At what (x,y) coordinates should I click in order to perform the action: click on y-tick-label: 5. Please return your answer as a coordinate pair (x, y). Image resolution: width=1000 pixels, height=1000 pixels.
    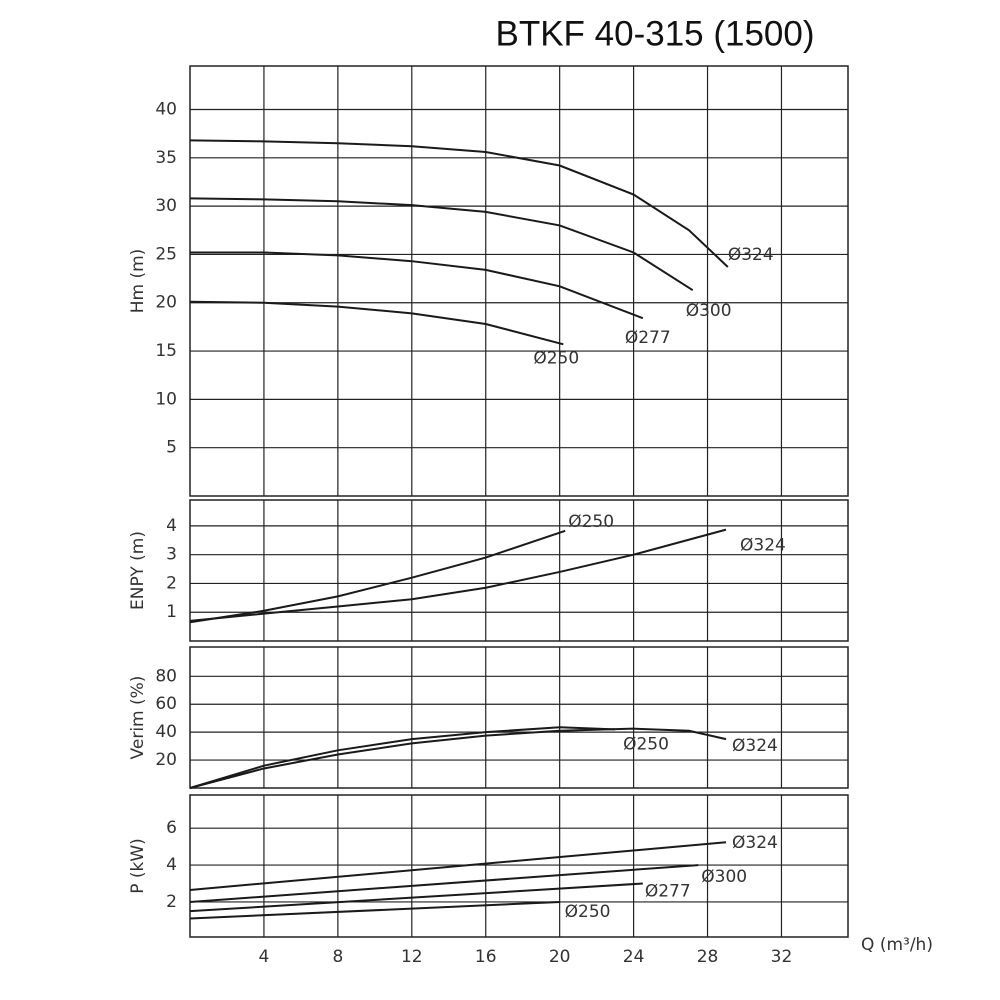
    Looking at the image, I should click on (171, 448).